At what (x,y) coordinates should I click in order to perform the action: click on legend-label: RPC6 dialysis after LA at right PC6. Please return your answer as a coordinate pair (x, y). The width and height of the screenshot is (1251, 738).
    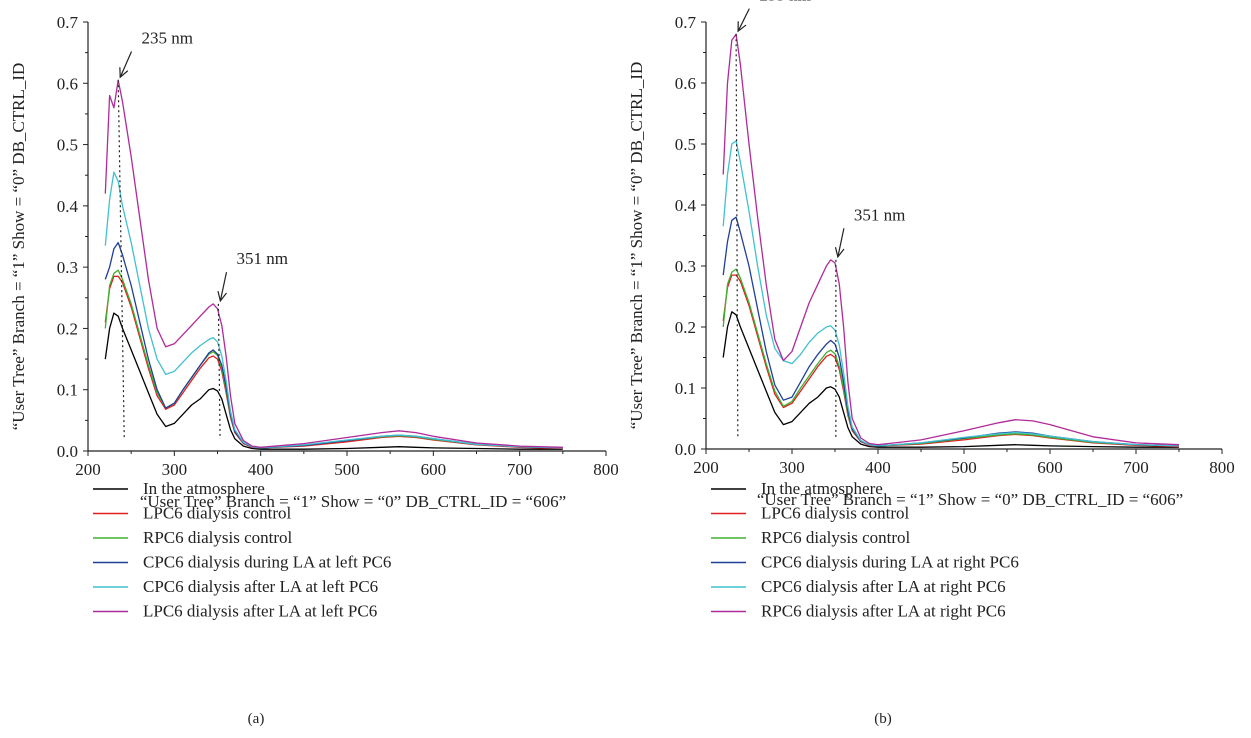
    Looking at the image, I should click on (883, 611).